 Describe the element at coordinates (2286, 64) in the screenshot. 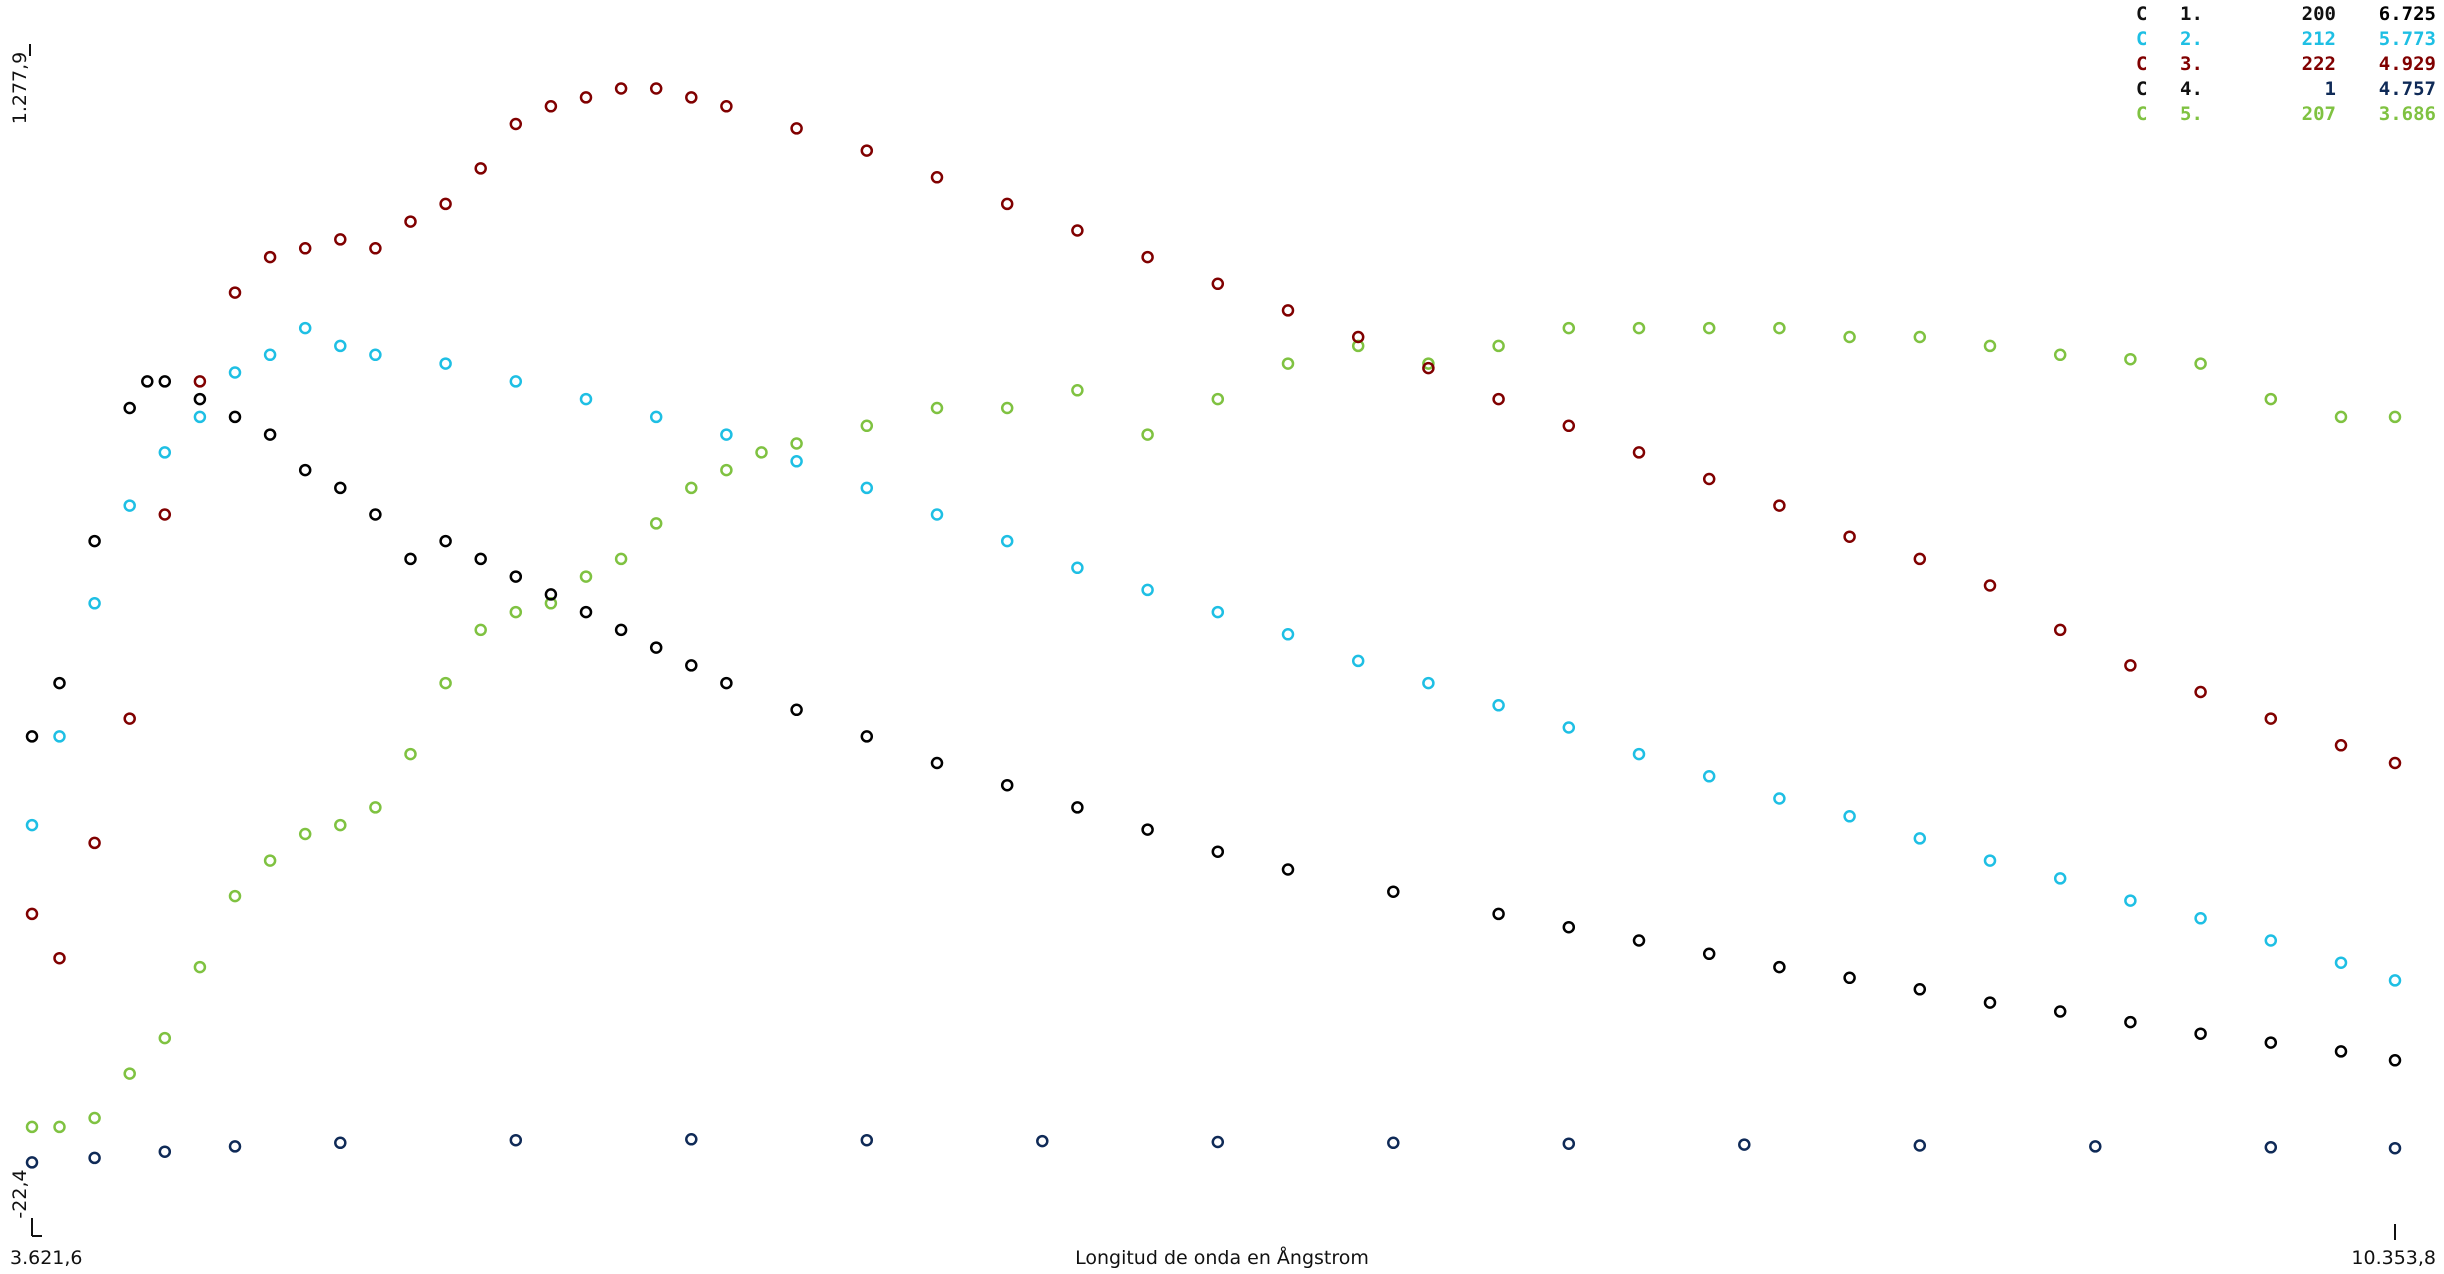

I see `legend-entry-3: C 3. 222 4.929` at that location.